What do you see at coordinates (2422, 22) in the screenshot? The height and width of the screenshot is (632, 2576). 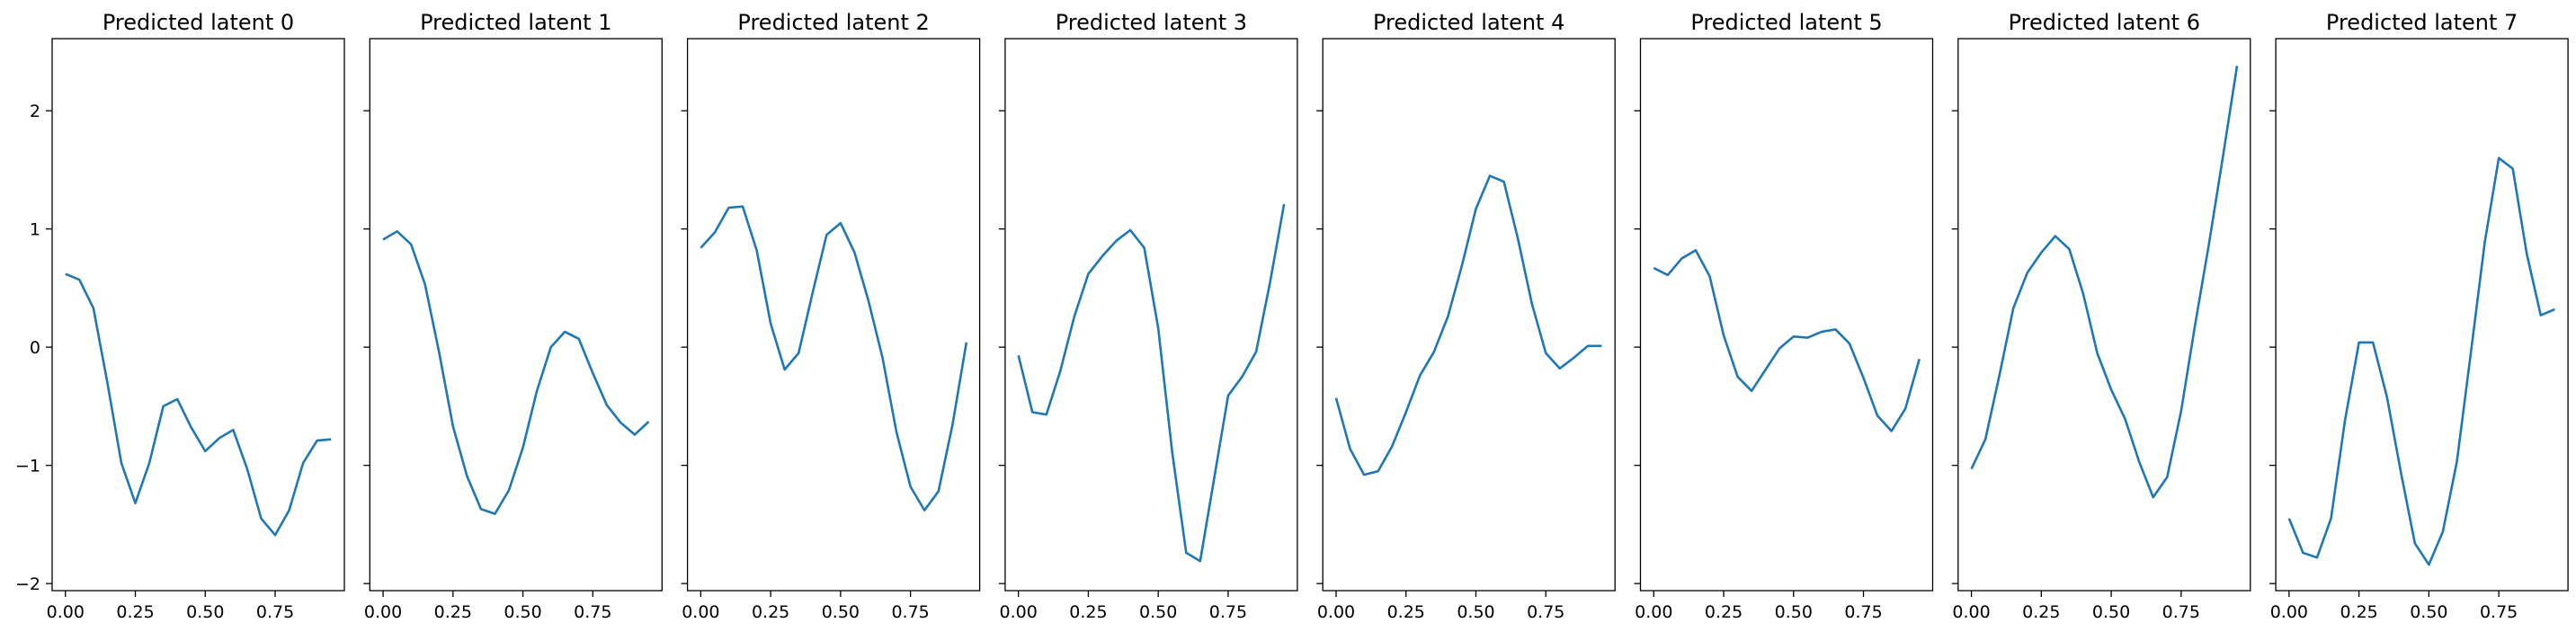 I see `subplot-title: Predicted latent 7` at bounding box center [2422, 22].